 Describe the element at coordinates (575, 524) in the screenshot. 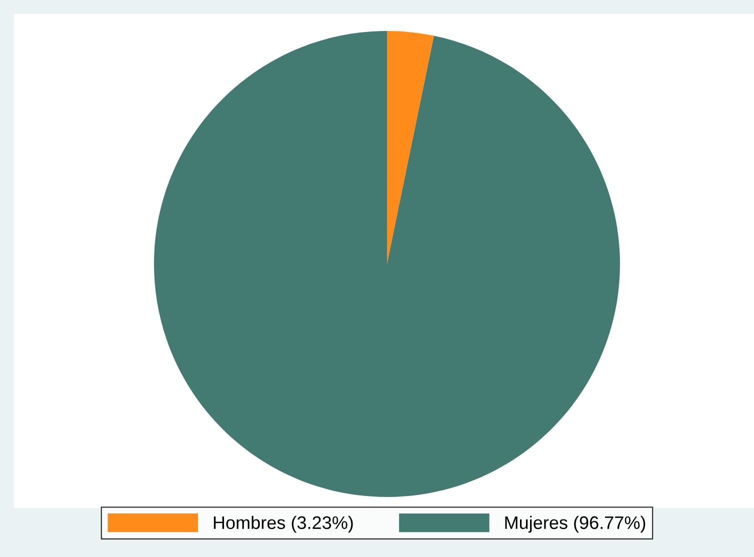

I see `legend-label: Mujeres (96.77%)` at that location.